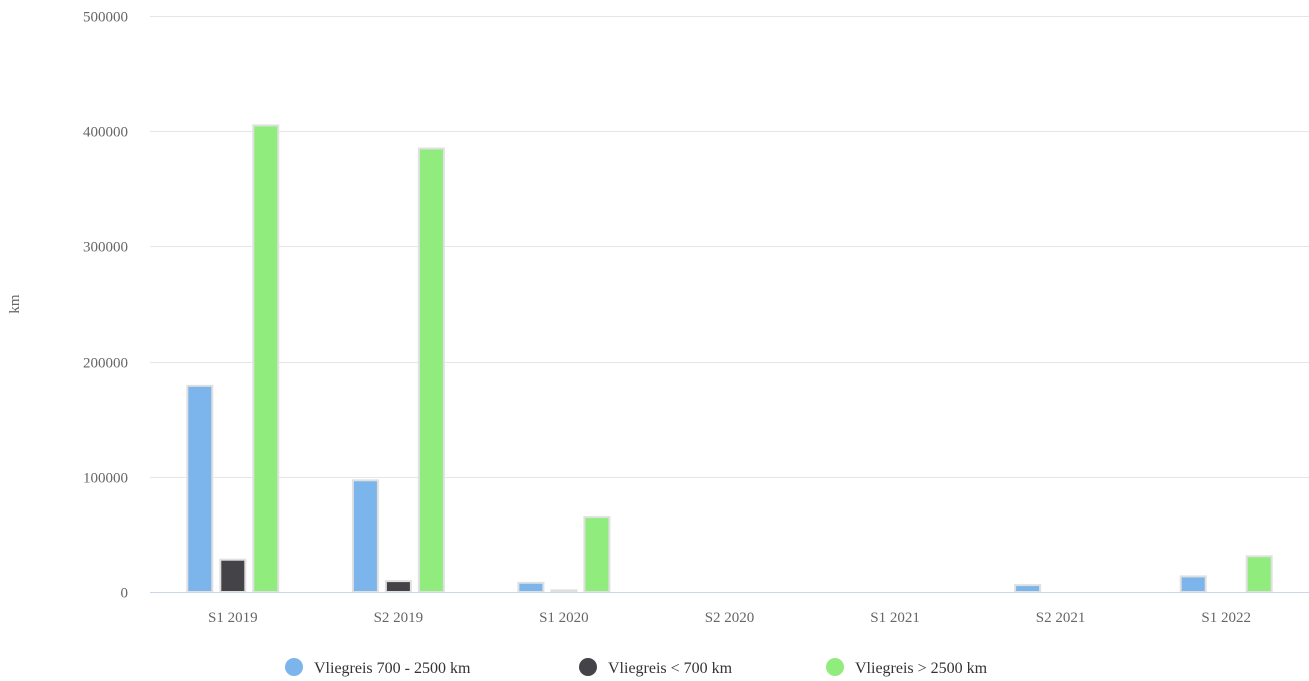 The height and width of the screenshot is (681, 1309). What do you see at coordinates (921, 668) in the screenshot?
I see `legend-label: Vliegreis > 2500 km` at bounding box center [921, 668].